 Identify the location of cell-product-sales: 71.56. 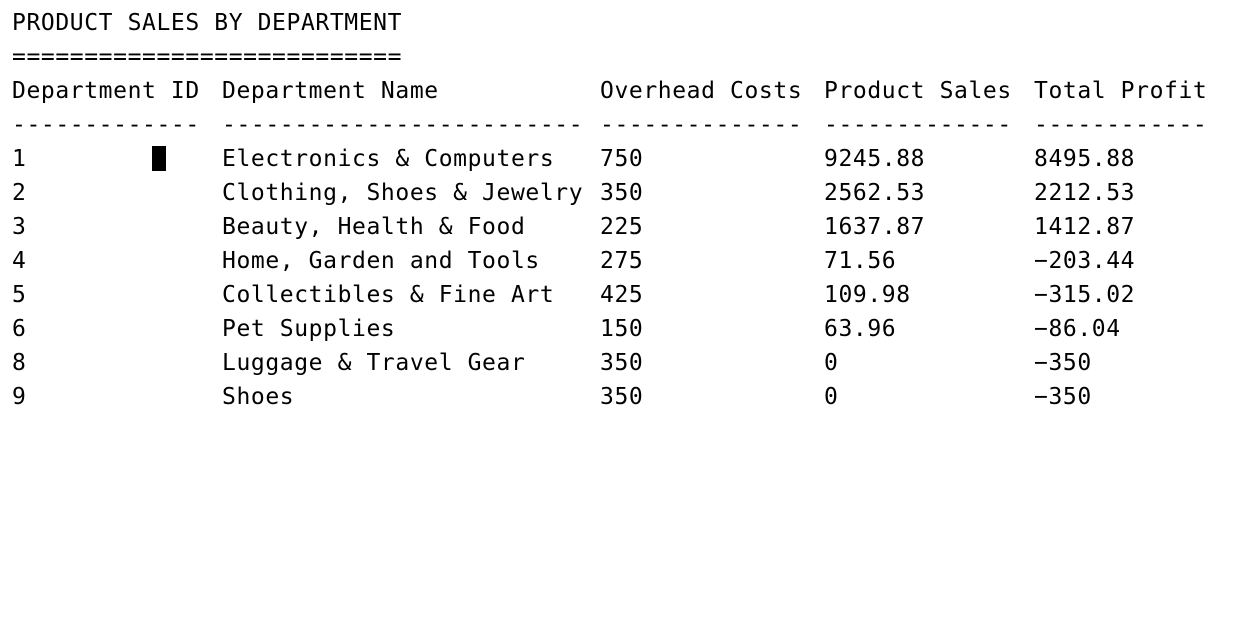
(860, 261).